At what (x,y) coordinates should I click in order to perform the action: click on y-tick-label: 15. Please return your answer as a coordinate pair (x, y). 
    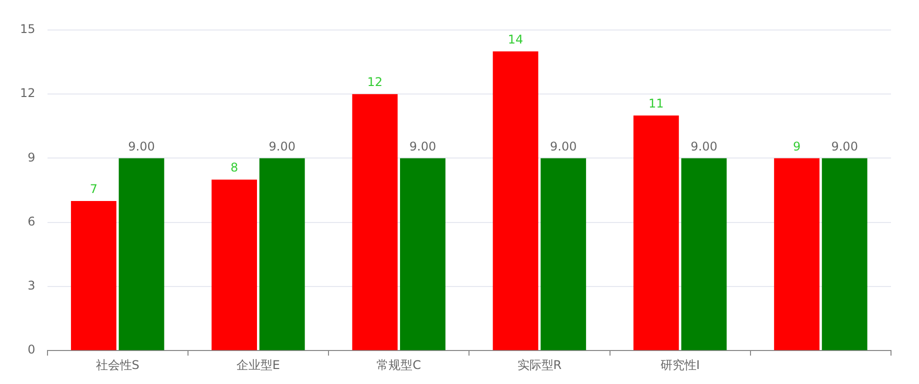
    Looking at the image, I should click on (28, 29).